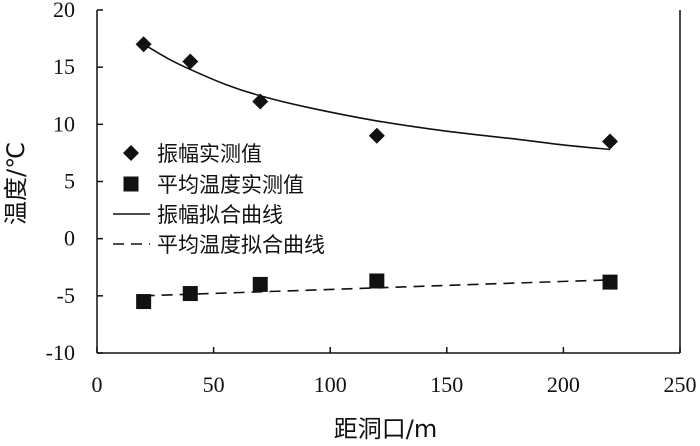 The height and width of the screenshot is (446, 700). Describe the element at coordinates (330, 384) in the screenshot. I see `x-tick-label: 100` at that location.